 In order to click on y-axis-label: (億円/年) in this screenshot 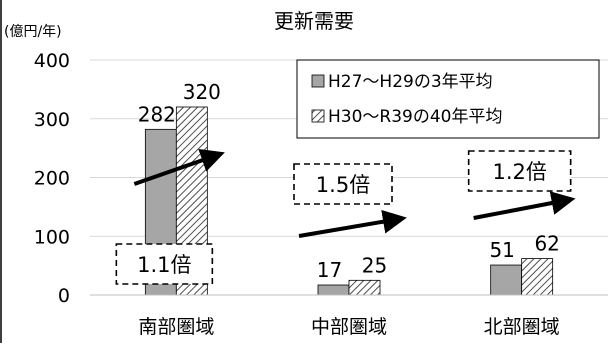, I will do `click(33, 32)`.